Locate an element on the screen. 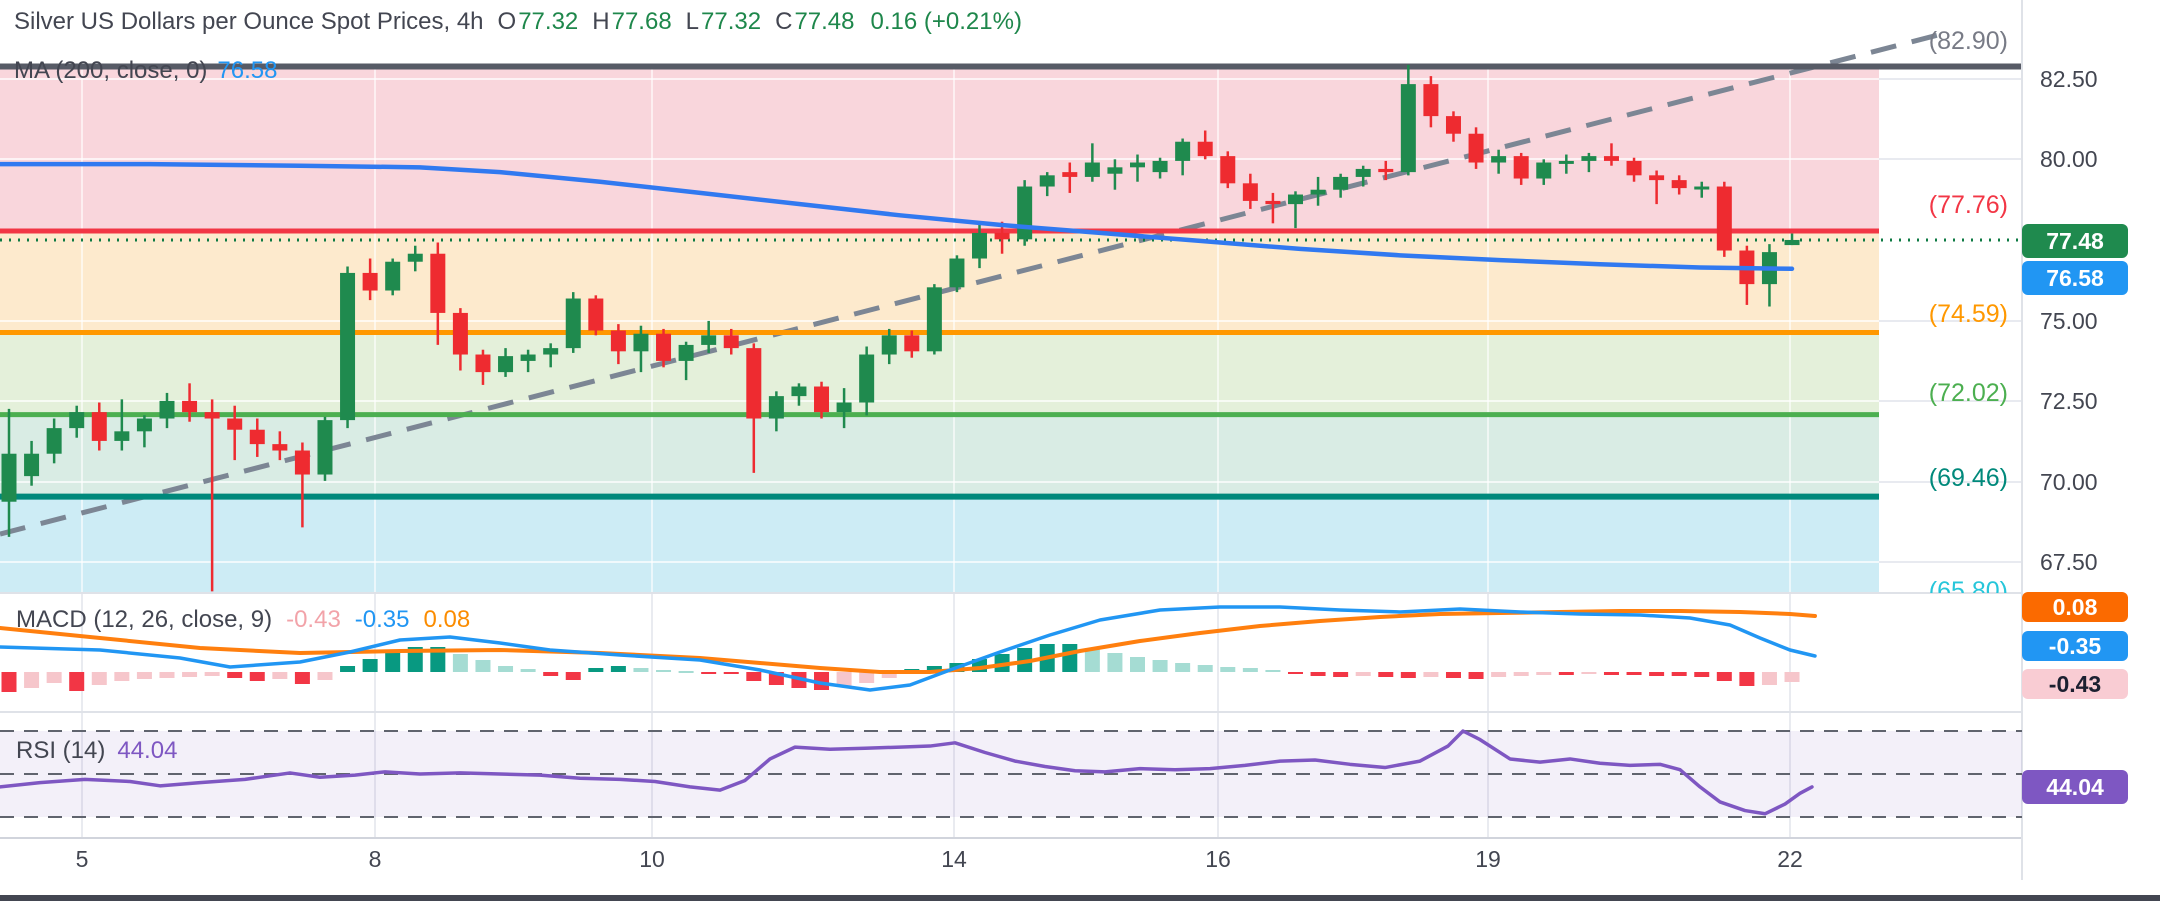 The image size is (2160, 901). ma-legend-row: MA (200, close, 0) 76.58 is located at coordinates (145, 71).